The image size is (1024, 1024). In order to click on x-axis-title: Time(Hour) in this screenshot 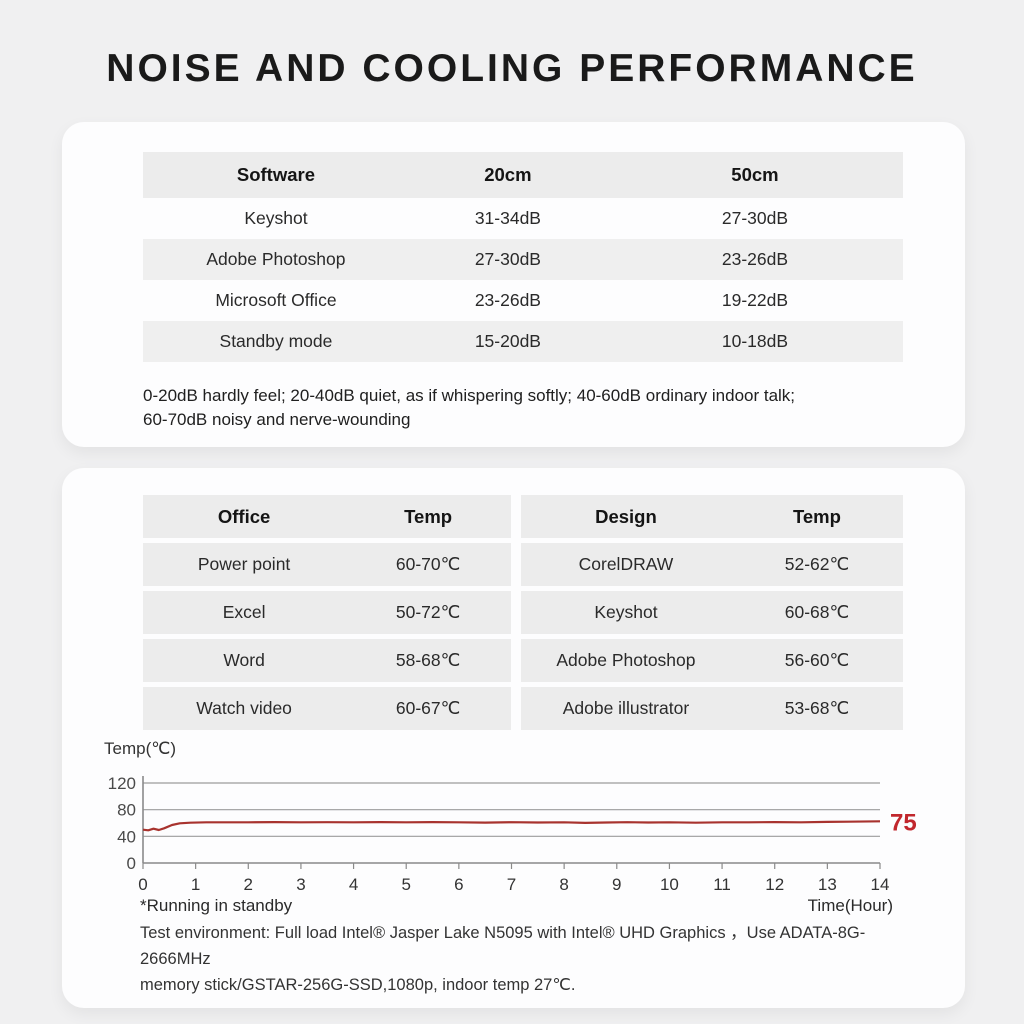, I will do `click(850, 905)`.